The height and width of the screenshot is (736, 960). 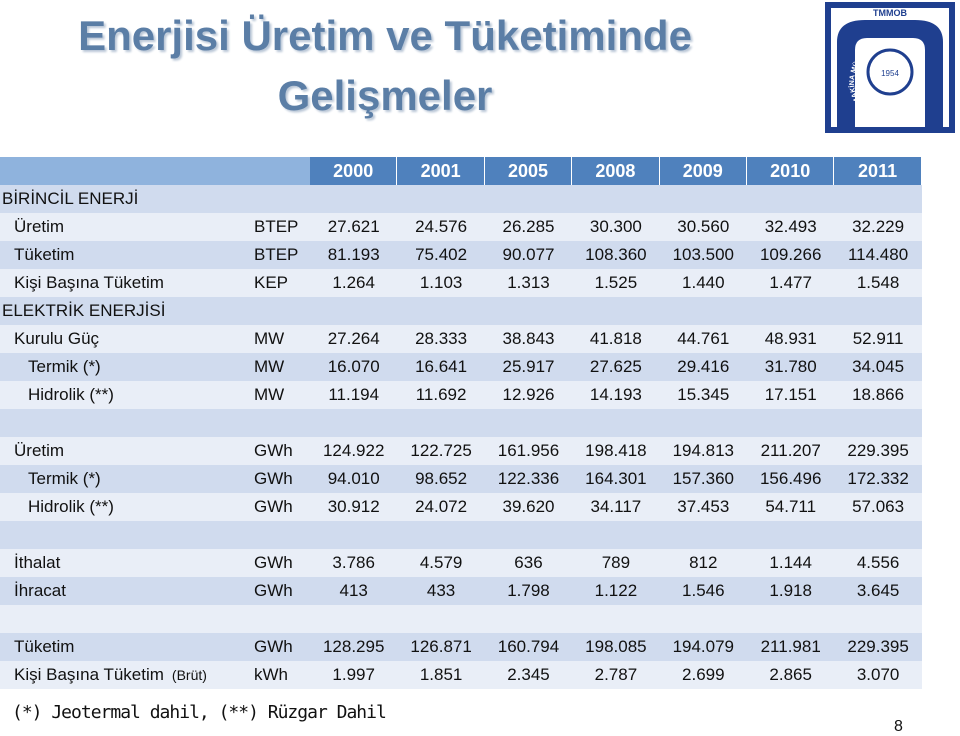 I want to click on value: 103.500, so click(x=703, y=254).